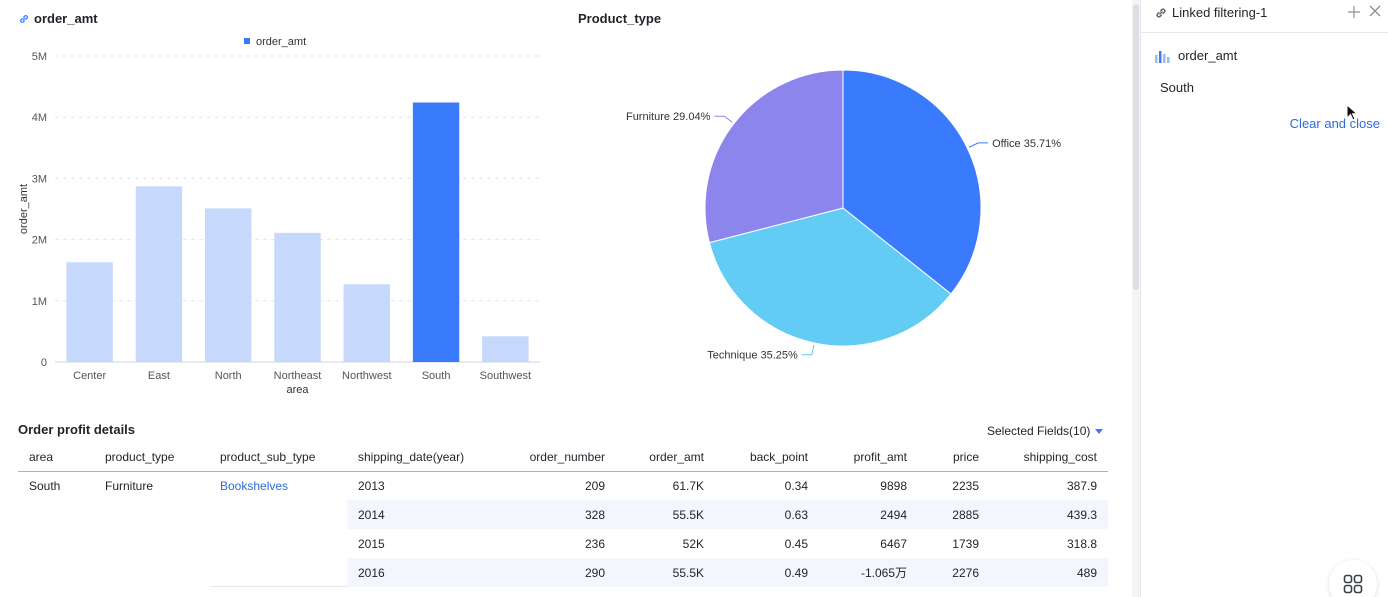  Describe the element at coordinates (39, 179) in the screenshot. I see `y-tick-label: 3M` at that location.